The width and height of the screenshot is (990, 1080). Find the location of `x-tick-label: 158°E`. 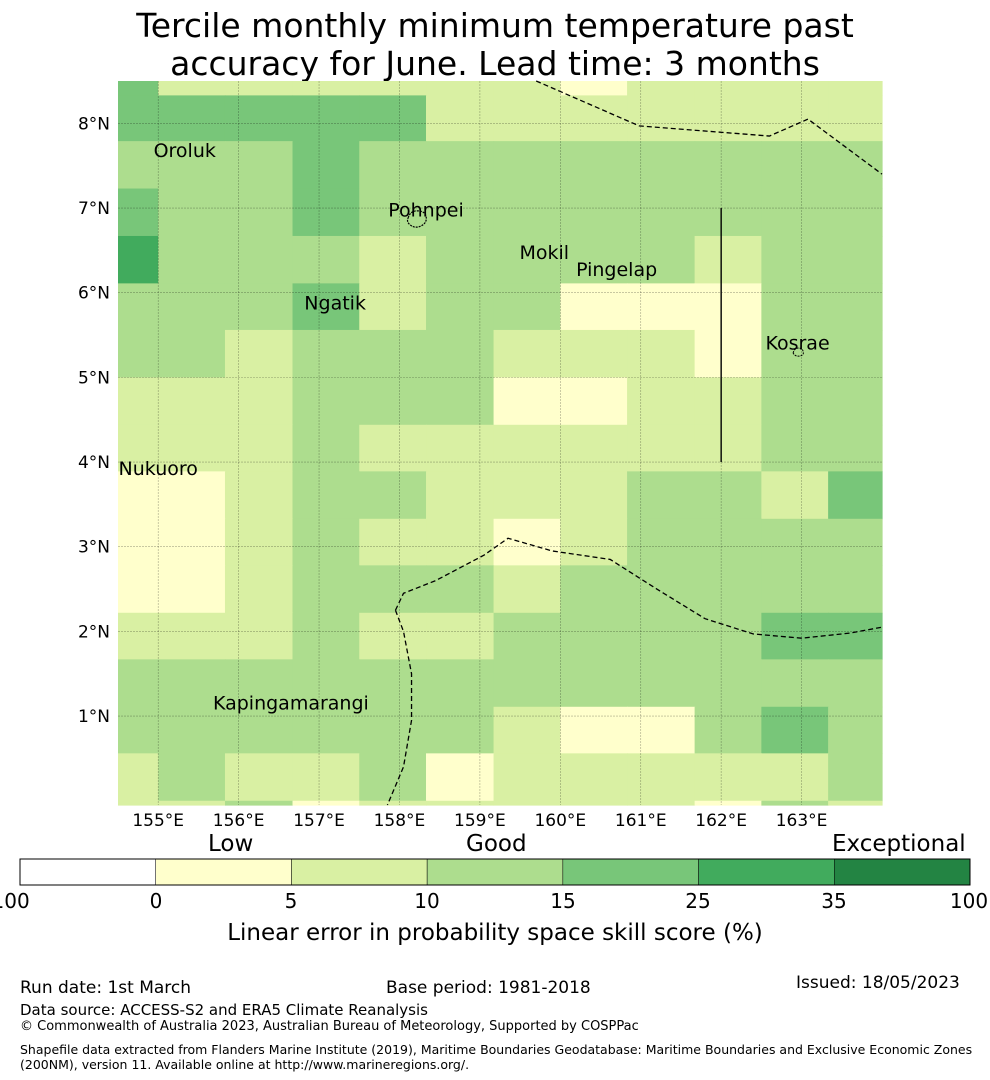

x-tick-label: 158°E is located at coordinates (400, 820).